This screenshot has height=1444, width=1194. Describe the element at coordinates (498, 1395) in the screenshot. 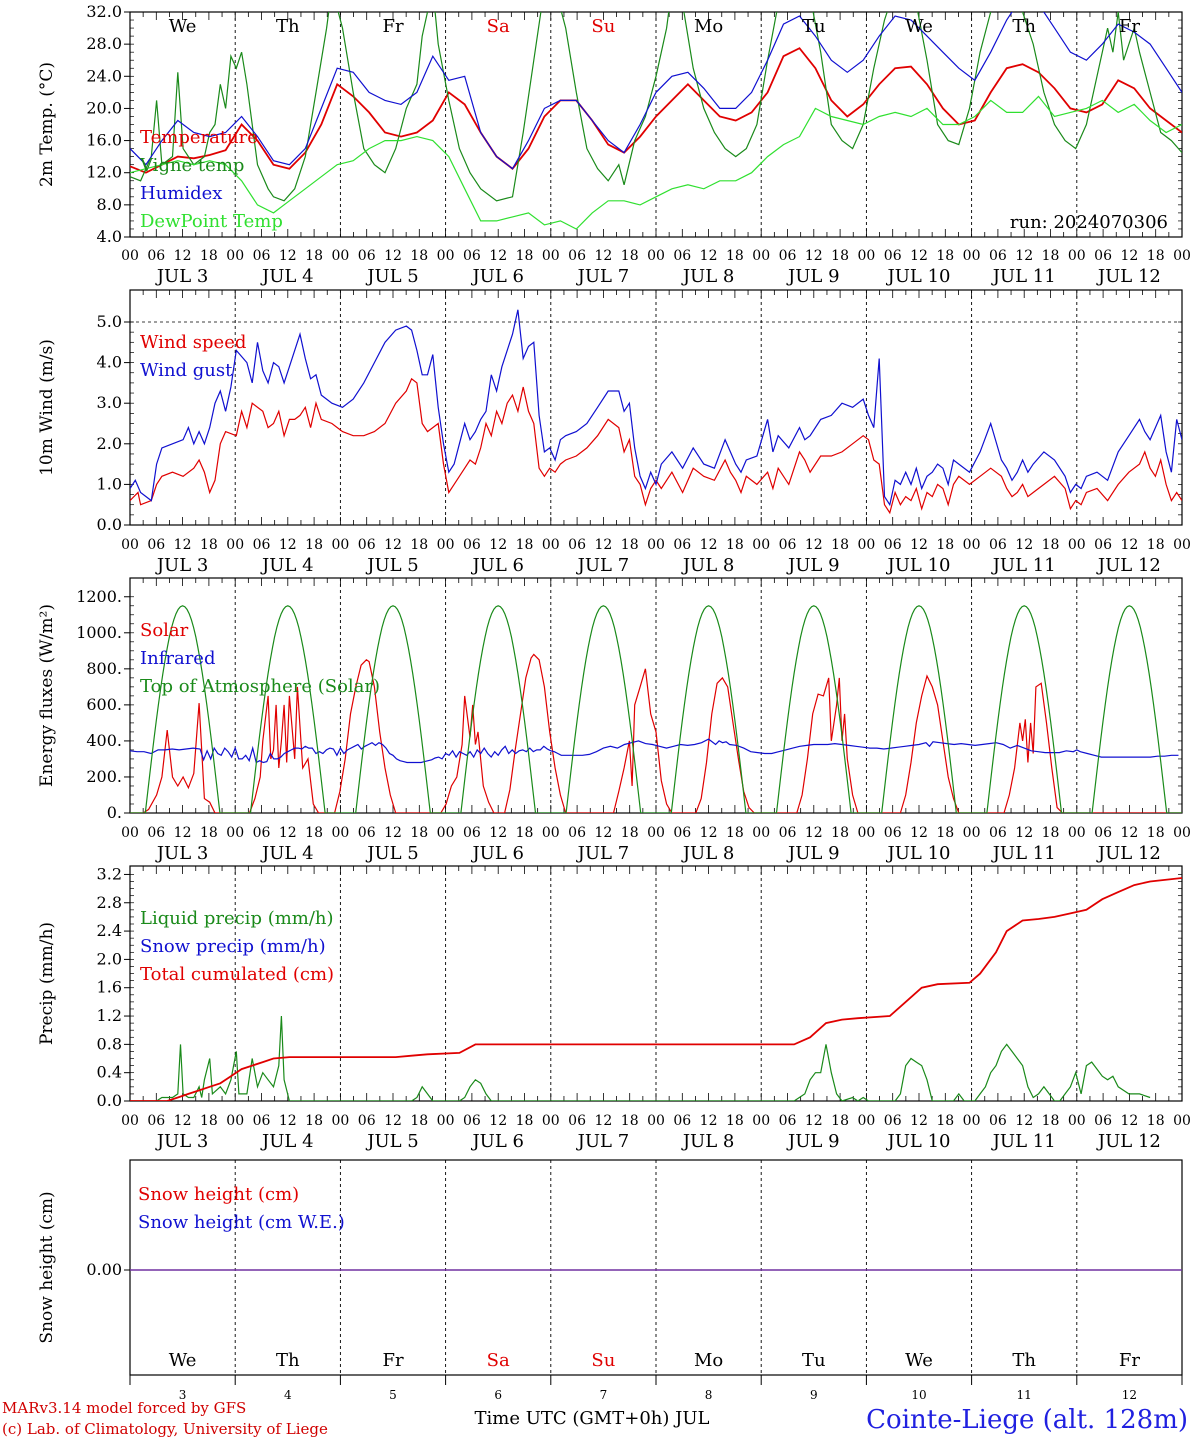

I see `day-number-label: 6` at that location.